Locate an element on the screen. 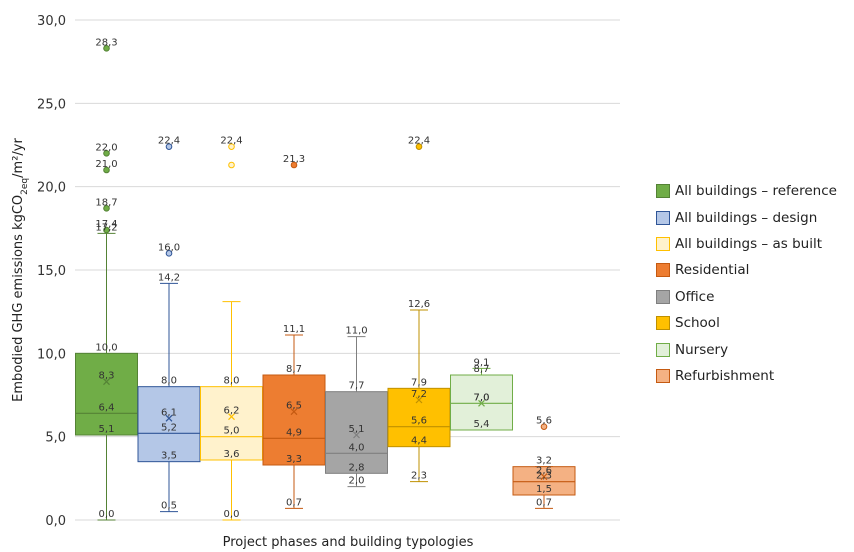 The image size is (854, 552). data-label: 7,9 is located at coordinates (419, 382).